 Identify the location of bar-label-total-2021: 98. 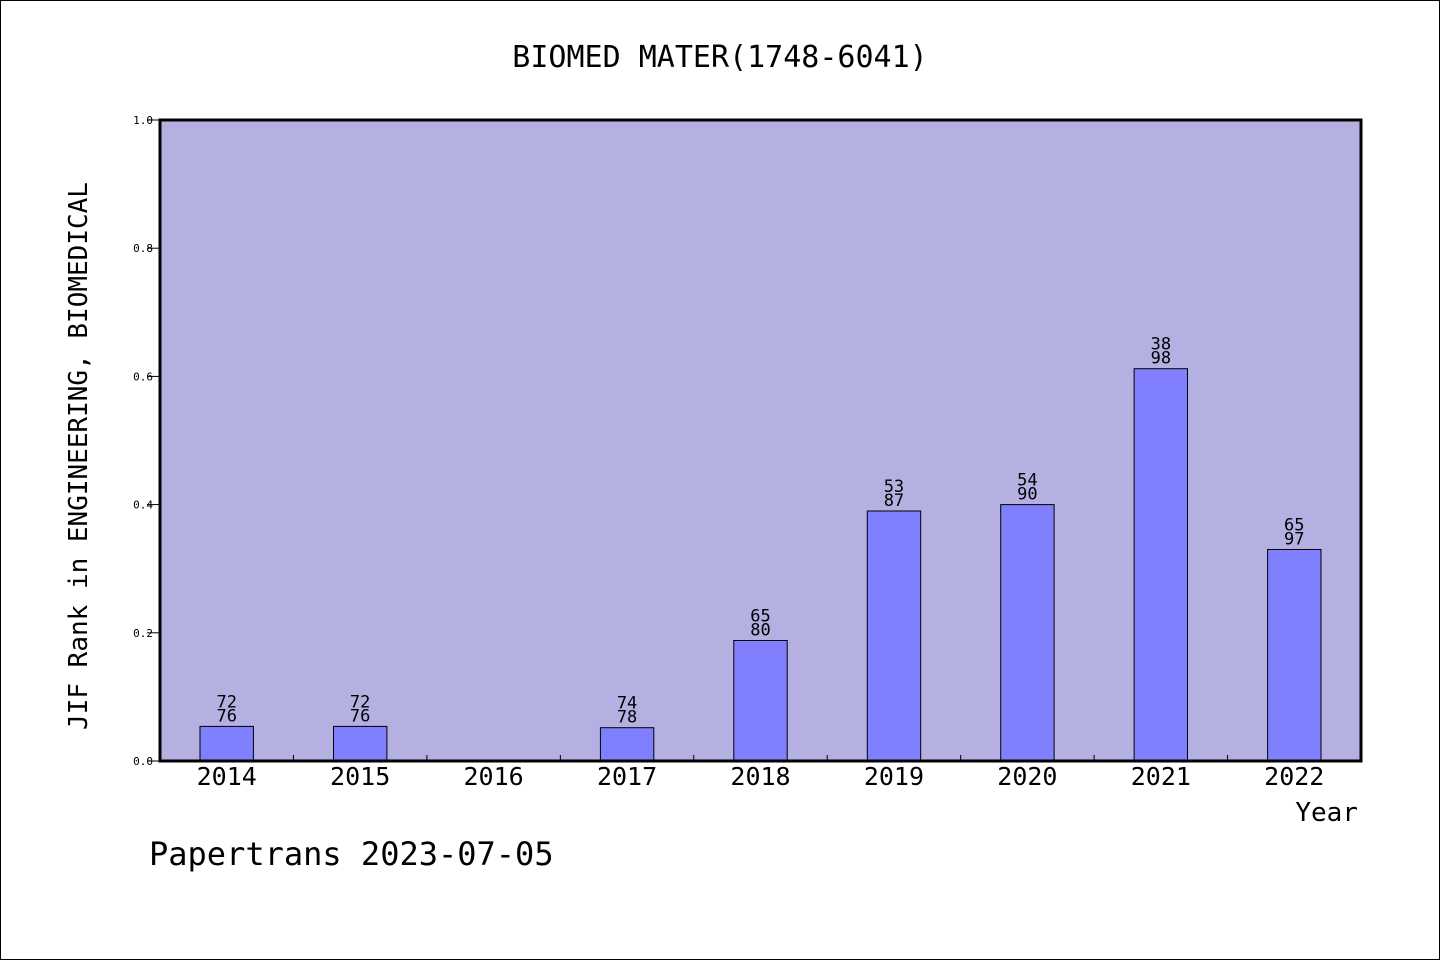
(1161, 359).